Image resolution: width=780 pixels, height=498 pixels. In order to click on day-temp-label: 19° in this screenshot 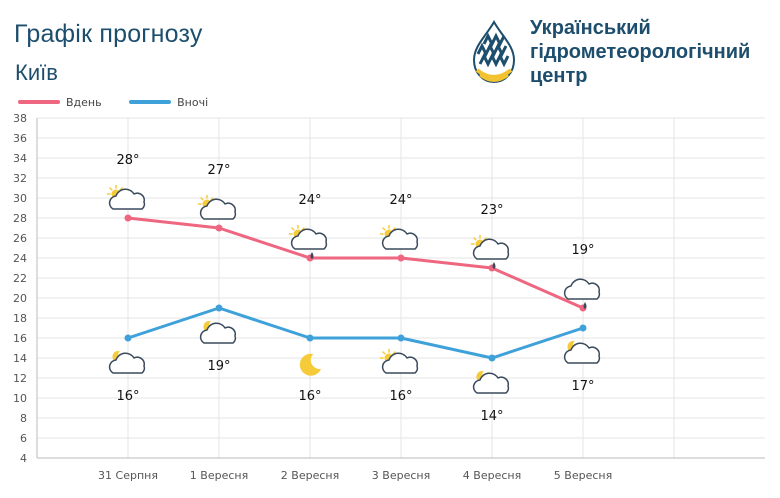, I will do `click(582, 250)`.